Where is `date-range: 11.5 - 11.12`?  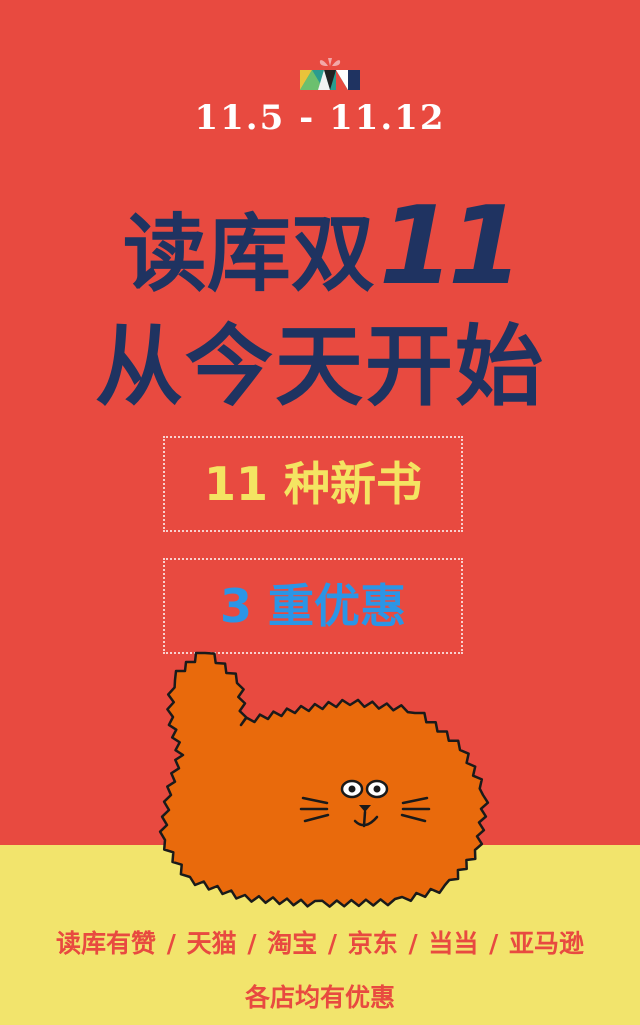
date-range: 11.5 - 11.12 is located at coordinates (320, 118).